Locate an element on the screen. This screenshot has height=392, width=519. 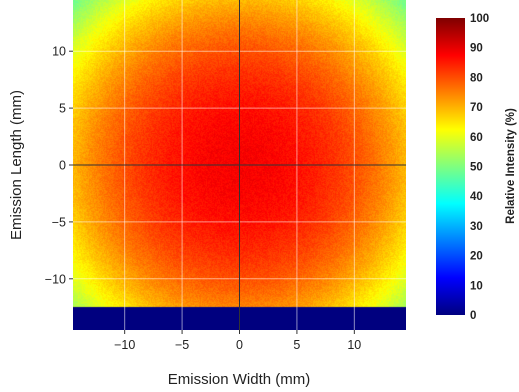
x-tick-label: 5 is located at coordinates (296, 345).